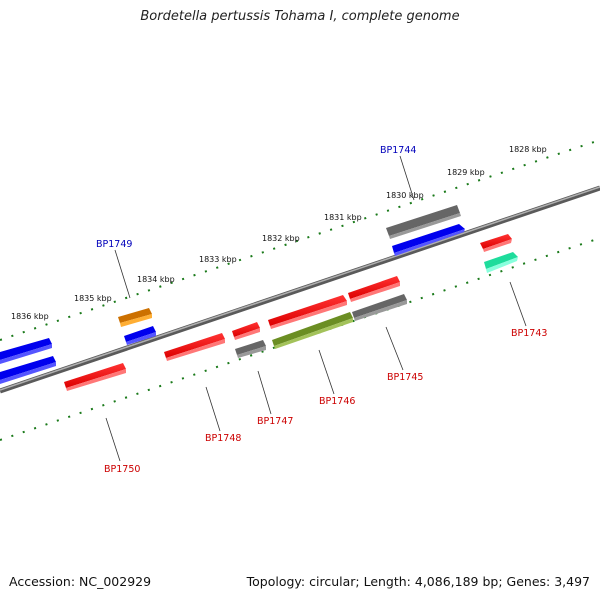 This screenshot has height=600, width=600. I want to click on gene-label-BP1750: BP1750, so click(122, 469).